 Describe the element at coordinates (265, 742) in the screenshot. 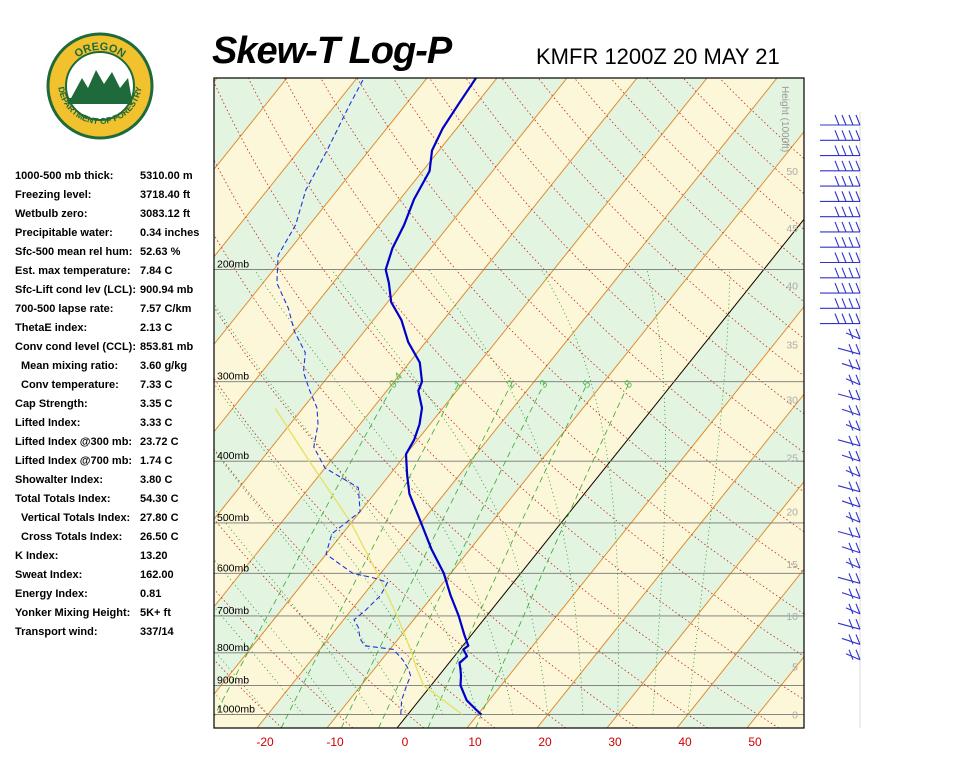

I see `x-tick-label: -20` at that location.